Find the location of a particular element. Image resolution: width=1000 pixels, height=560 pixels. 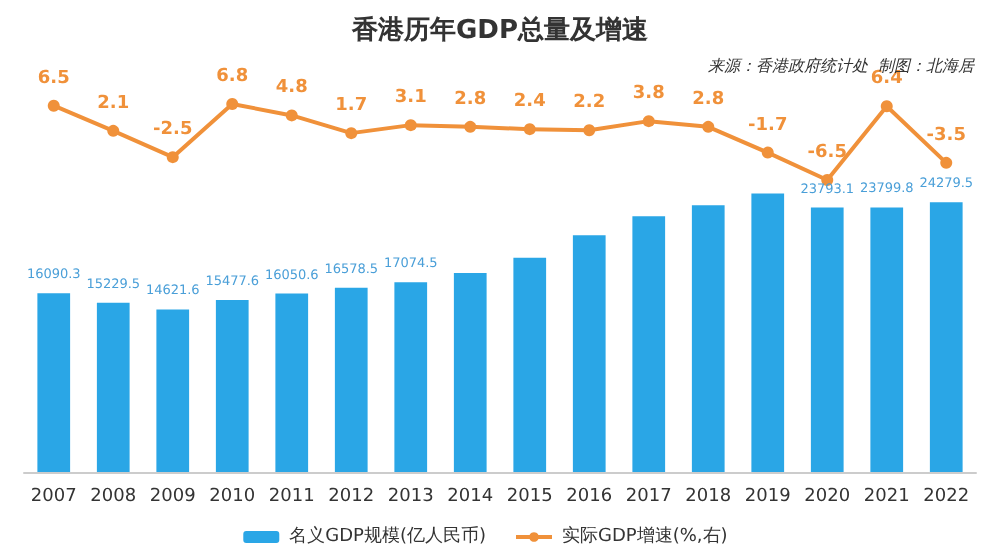

x-tick-label: 2019 is located at coordinates (768, 497).